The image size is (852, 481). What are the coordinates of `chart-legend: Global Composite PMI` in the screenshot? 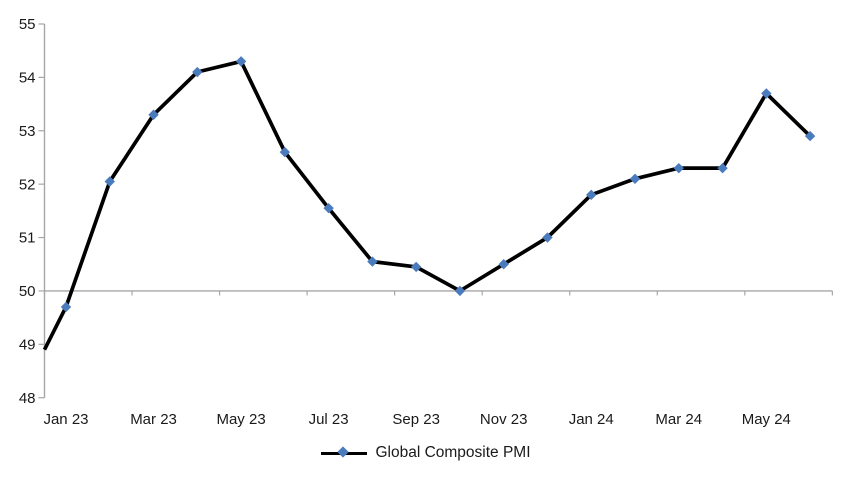 It's located at (426, 453).